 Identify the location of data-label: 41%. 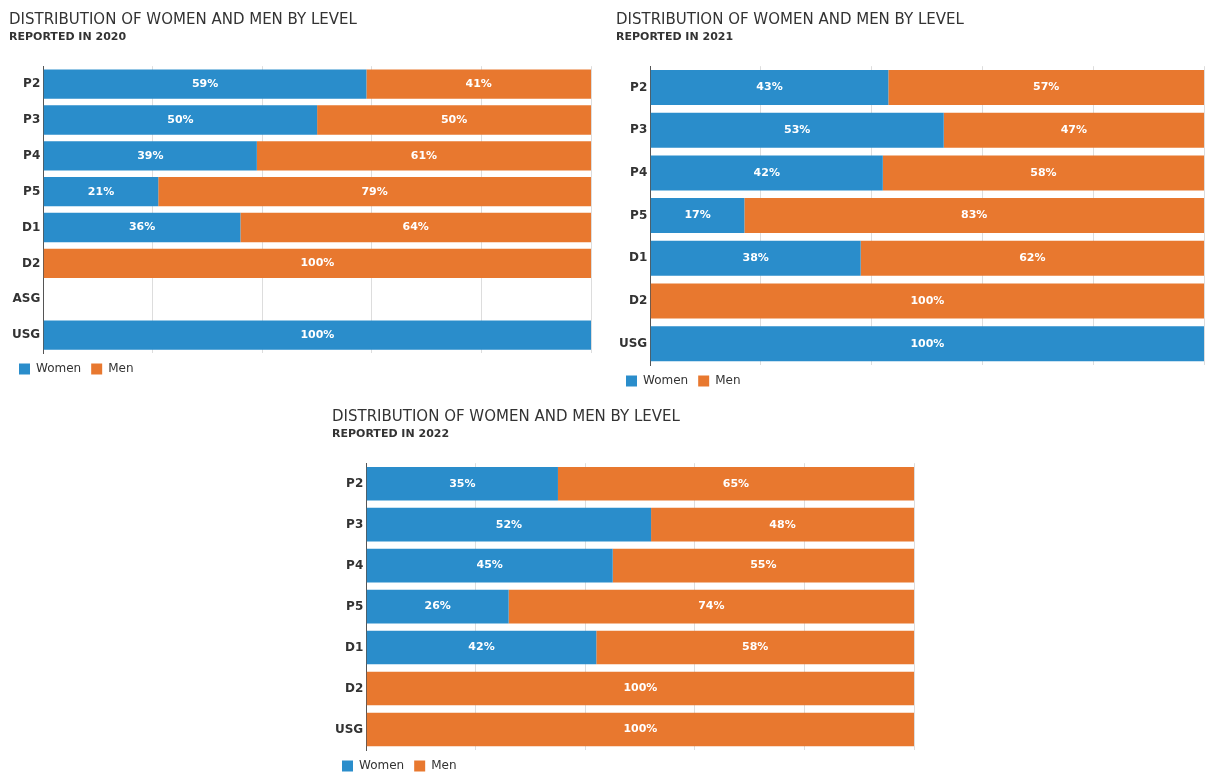
(478, 83).